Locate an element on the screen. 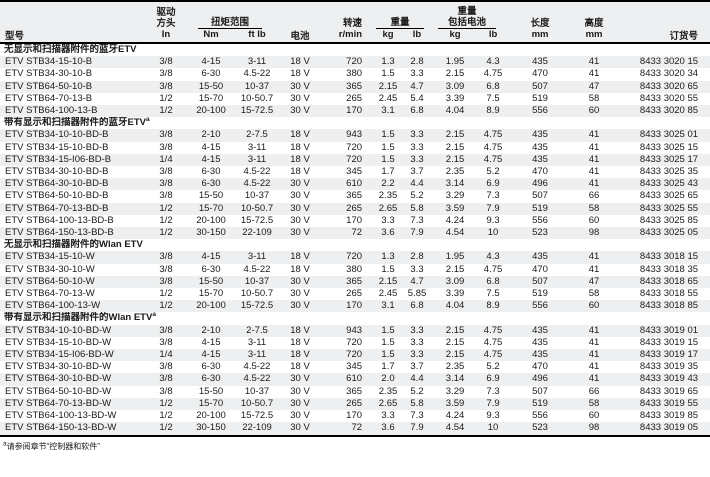  col-header-order: 订货号 is located at coordinates (684, 36).